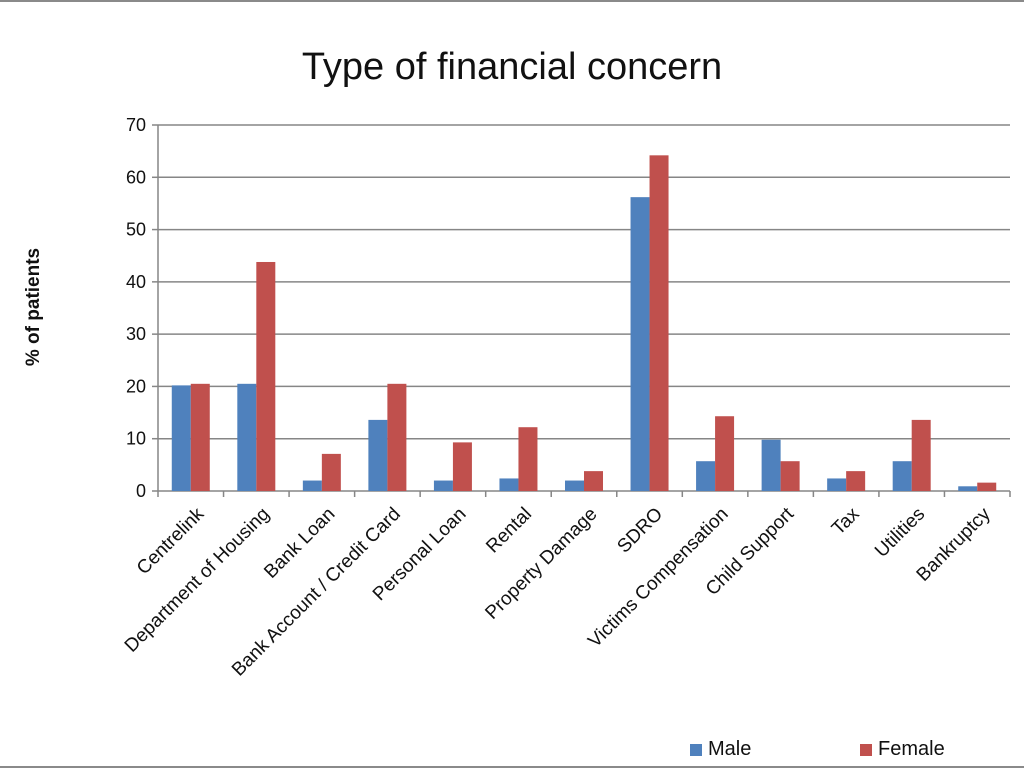 The image size is (1024, 770). I want to click on y-tick-label: 60, so click(136, 177).